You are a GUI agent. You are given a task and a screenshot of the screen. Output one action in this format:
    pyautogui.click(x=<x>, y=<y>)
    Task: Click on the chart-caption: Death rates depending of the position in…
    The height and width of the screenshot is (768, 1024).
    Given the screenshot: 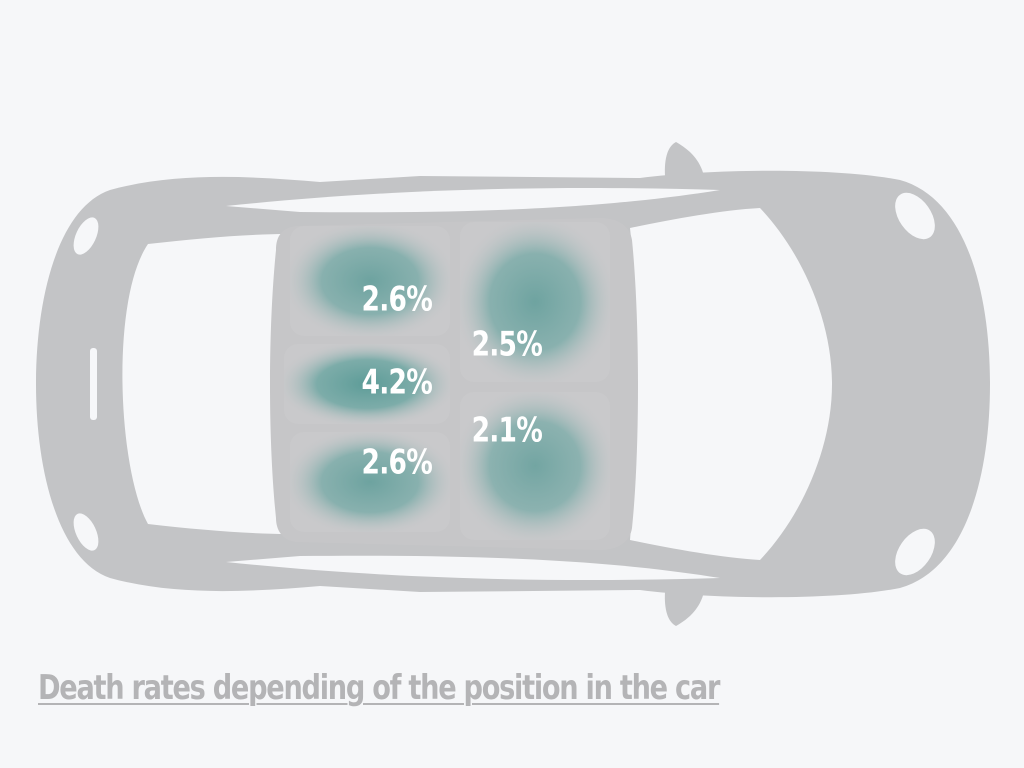 What is the action you would take?
    pyautogui.click(x=379, y=688)
    